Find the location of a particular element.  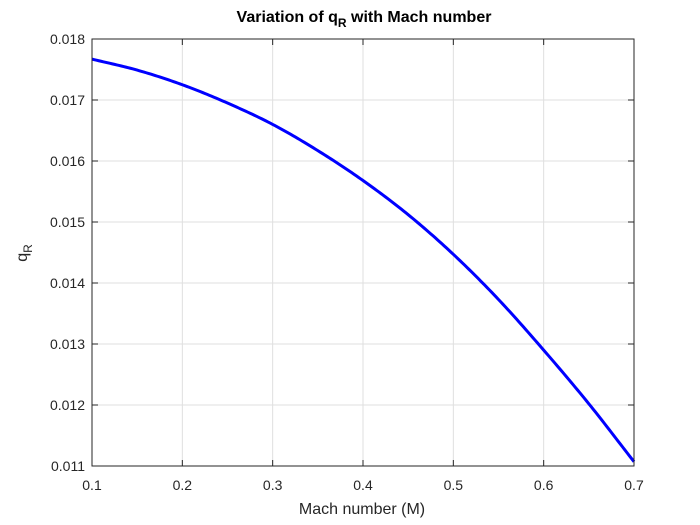

y-tick-label: 0.013 is located at coordinates (67, 344).